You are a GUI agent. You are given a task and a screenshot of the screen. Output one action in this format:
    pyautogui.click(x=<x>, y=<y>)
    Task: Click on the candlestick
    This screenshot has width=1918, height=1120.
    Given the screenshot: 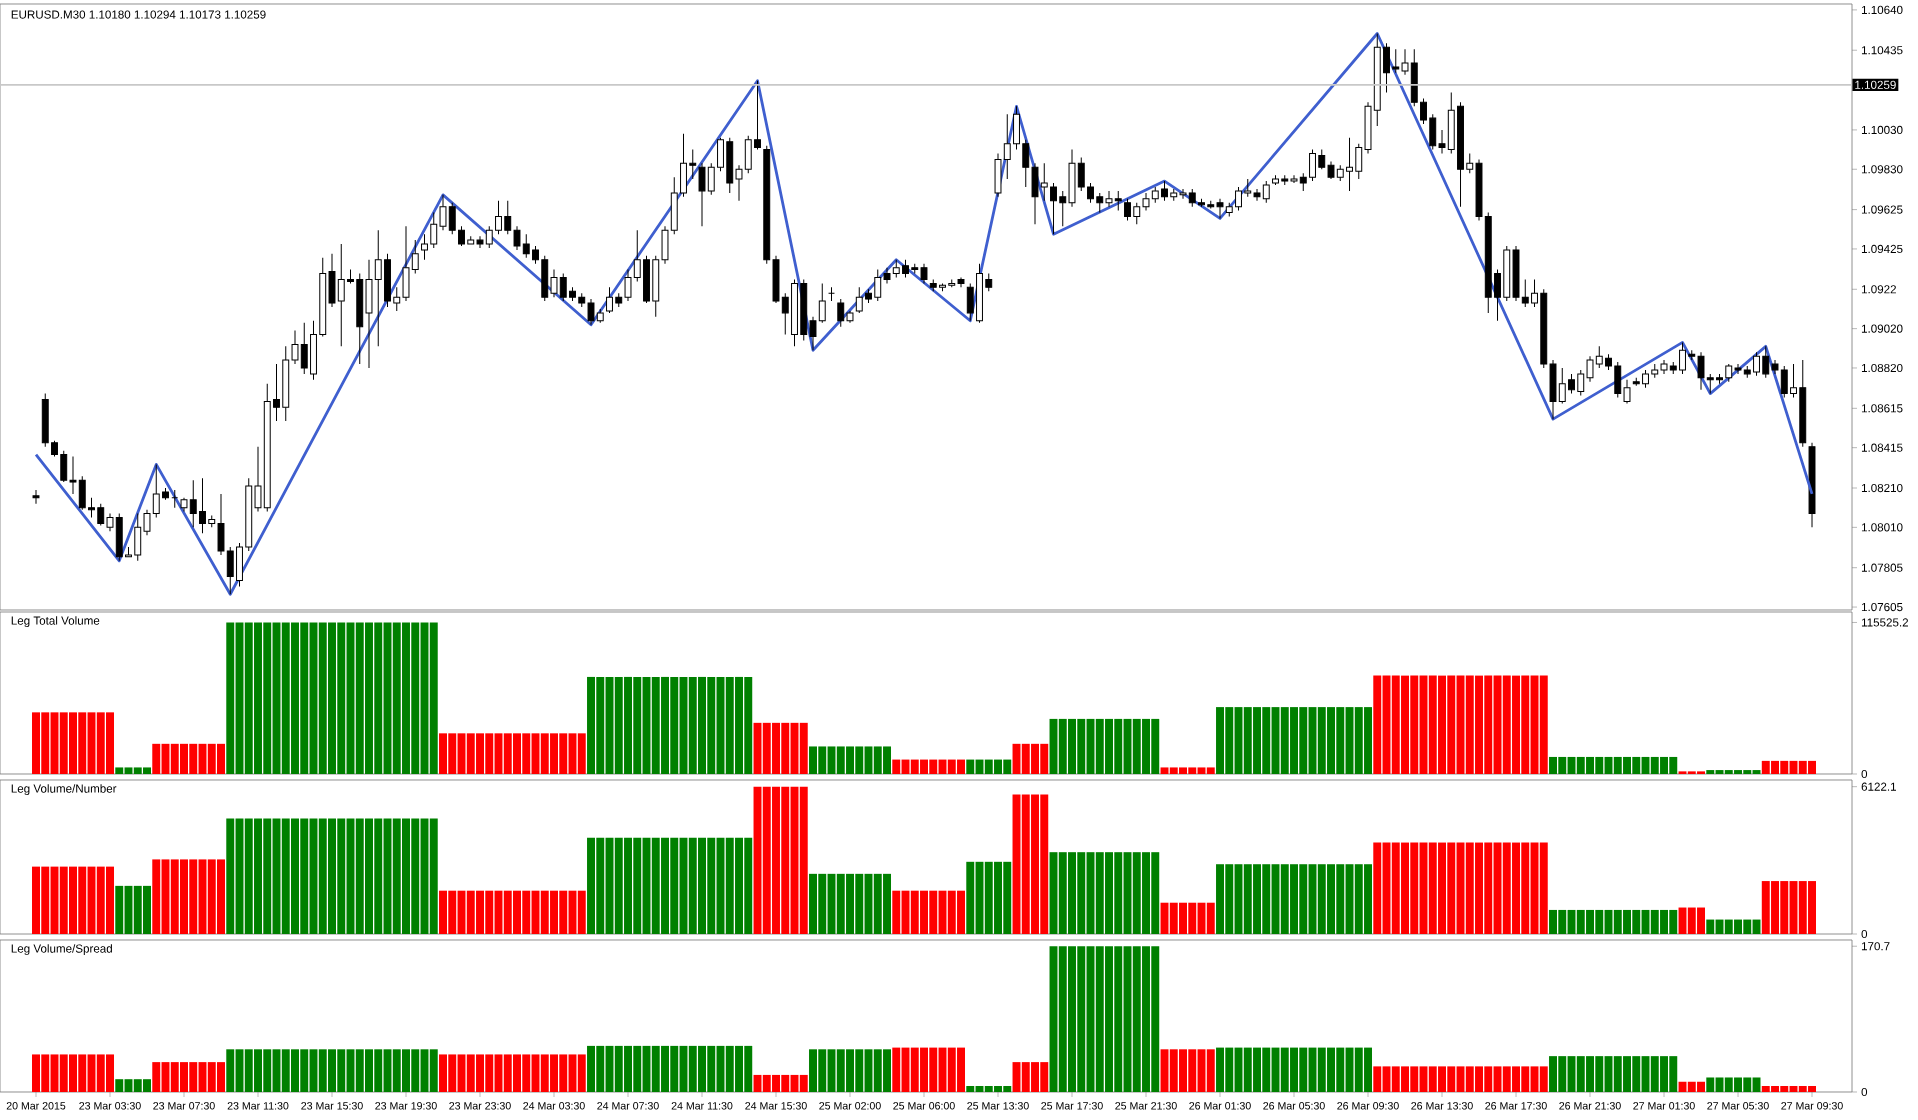 What is the action you would take?
    pyautogui.click(x=36, y=497)
    